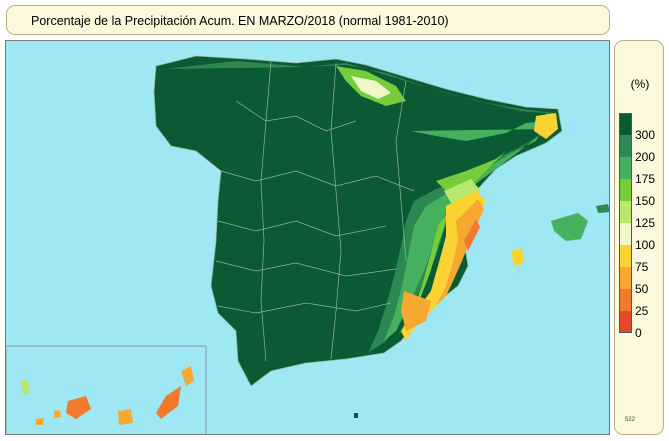  I want to click on band-50-east, so click(460, 252).